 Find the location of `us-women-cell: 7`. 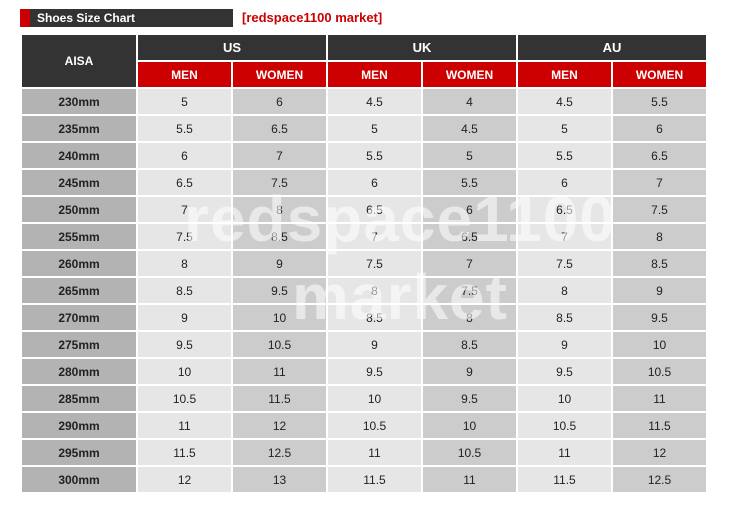

us-women-cell: 7 is located at coordinates (279, 155).